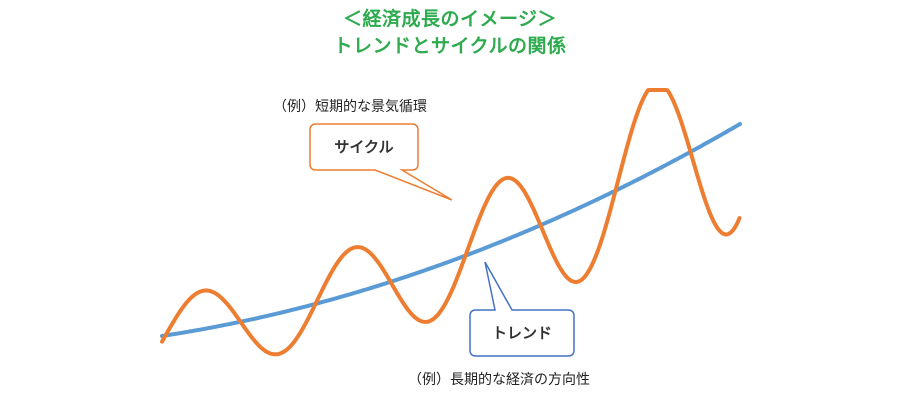  I want to click on cycle-callout-box, so click(381, 162).